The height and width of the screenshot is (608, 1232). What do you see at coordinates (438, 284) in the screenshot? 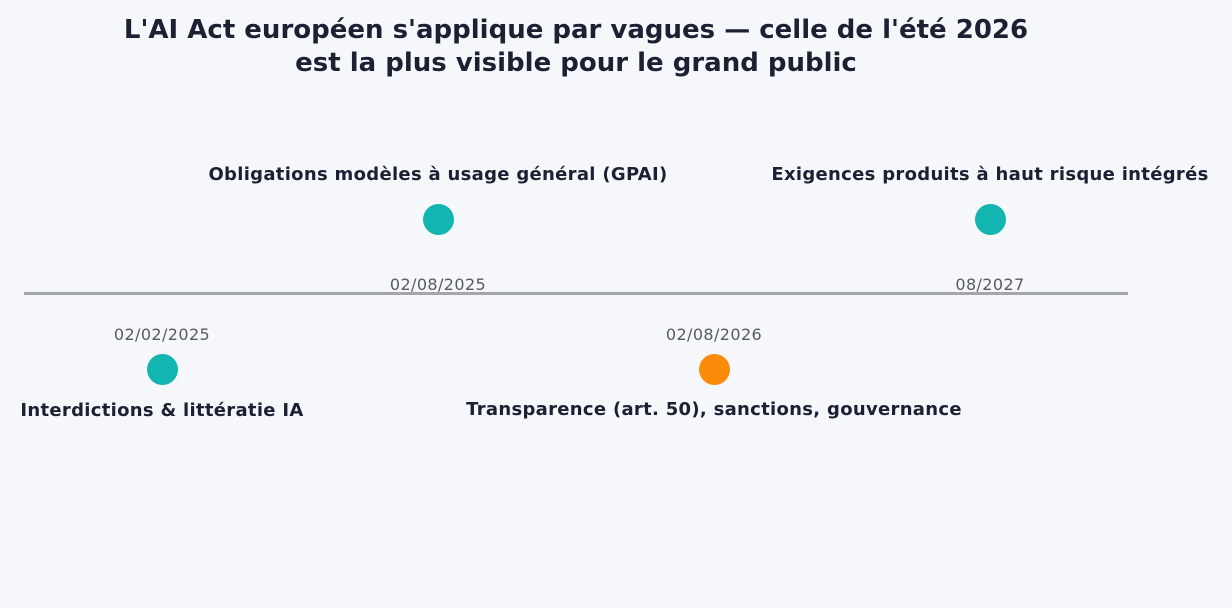
I see `milestone-2-date: 02/08/2025` at bounding box center [438, 284].